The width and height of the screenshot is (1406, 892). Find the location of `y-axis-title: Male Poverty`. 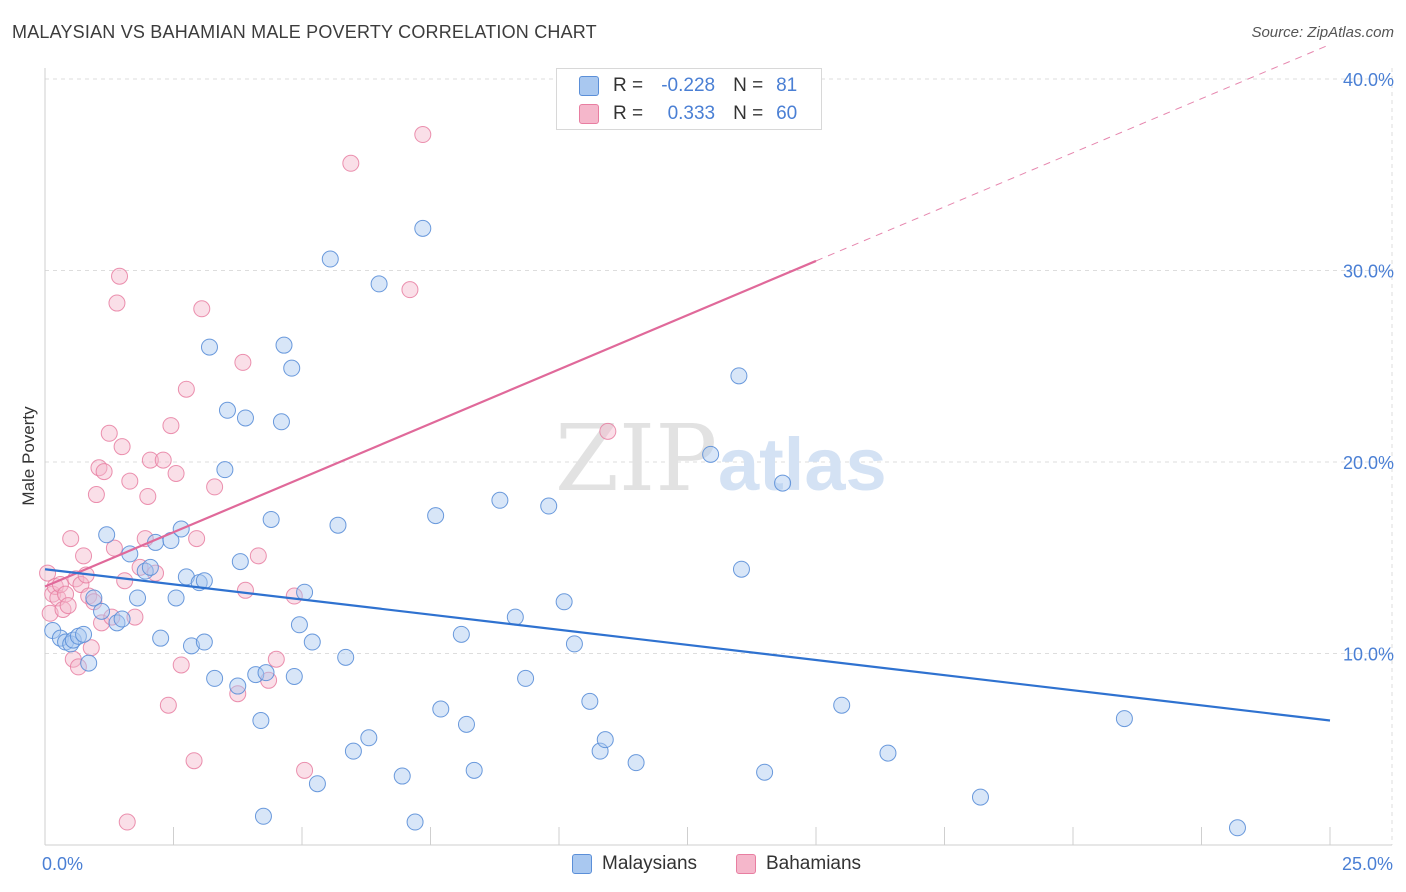

y-axis-title: Male Poverty is located at coordinates (28, 456).